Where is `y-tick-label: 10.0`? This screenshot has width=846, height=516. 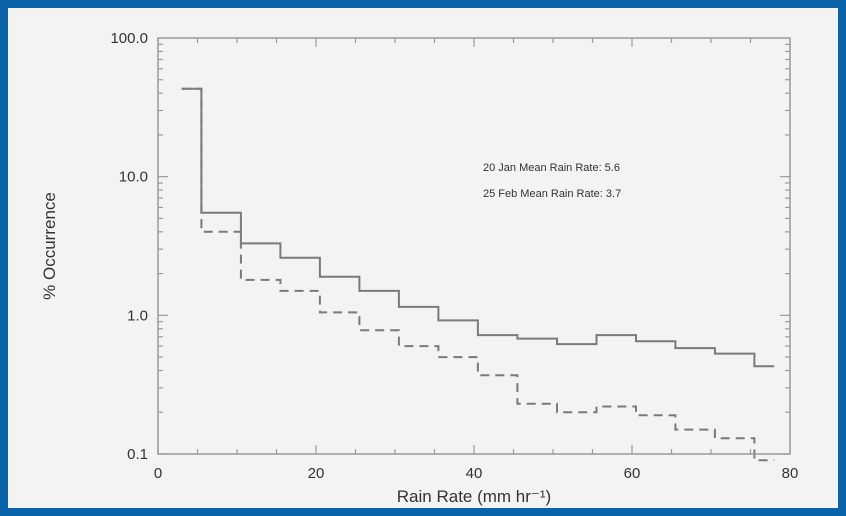
y-tick-label: 10.0 is located at coordinates (133, 177).